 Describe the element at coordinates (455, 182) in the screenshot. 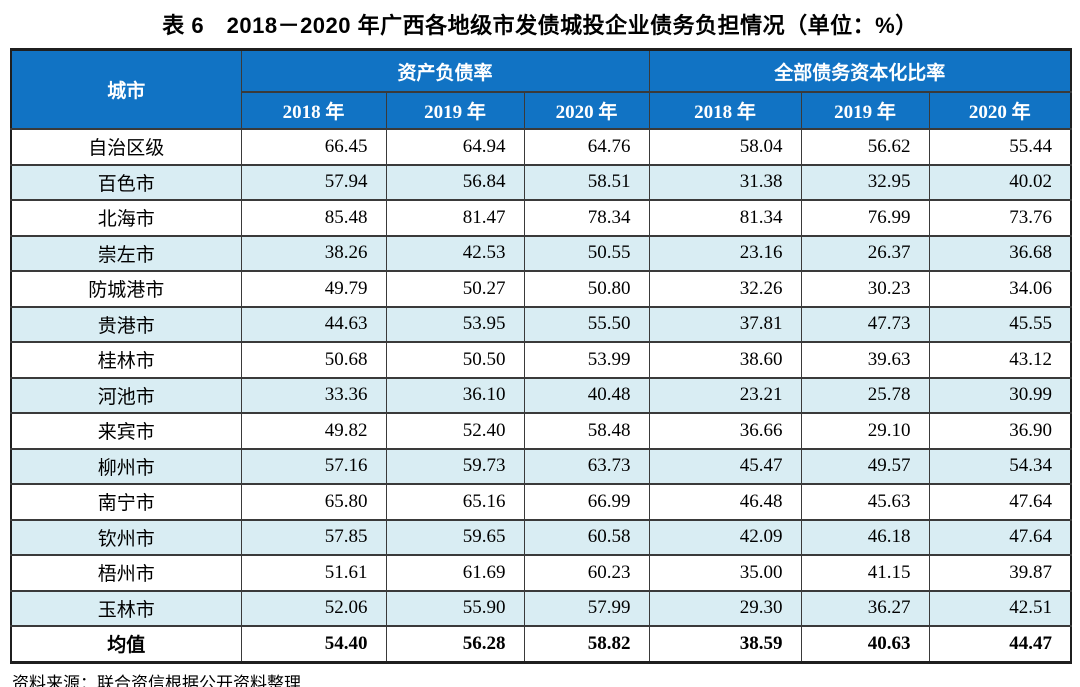

I see `value-cell: 56.84` at that location.